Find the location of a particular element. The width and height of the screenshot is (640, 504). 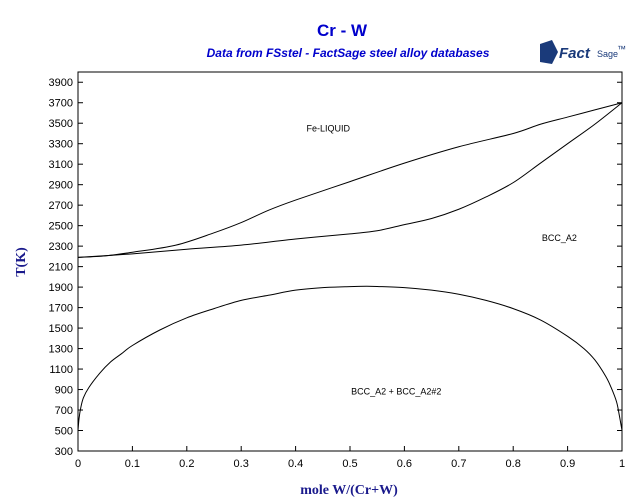

y-axis-title: T(K) is located at coordinates (21, 262).